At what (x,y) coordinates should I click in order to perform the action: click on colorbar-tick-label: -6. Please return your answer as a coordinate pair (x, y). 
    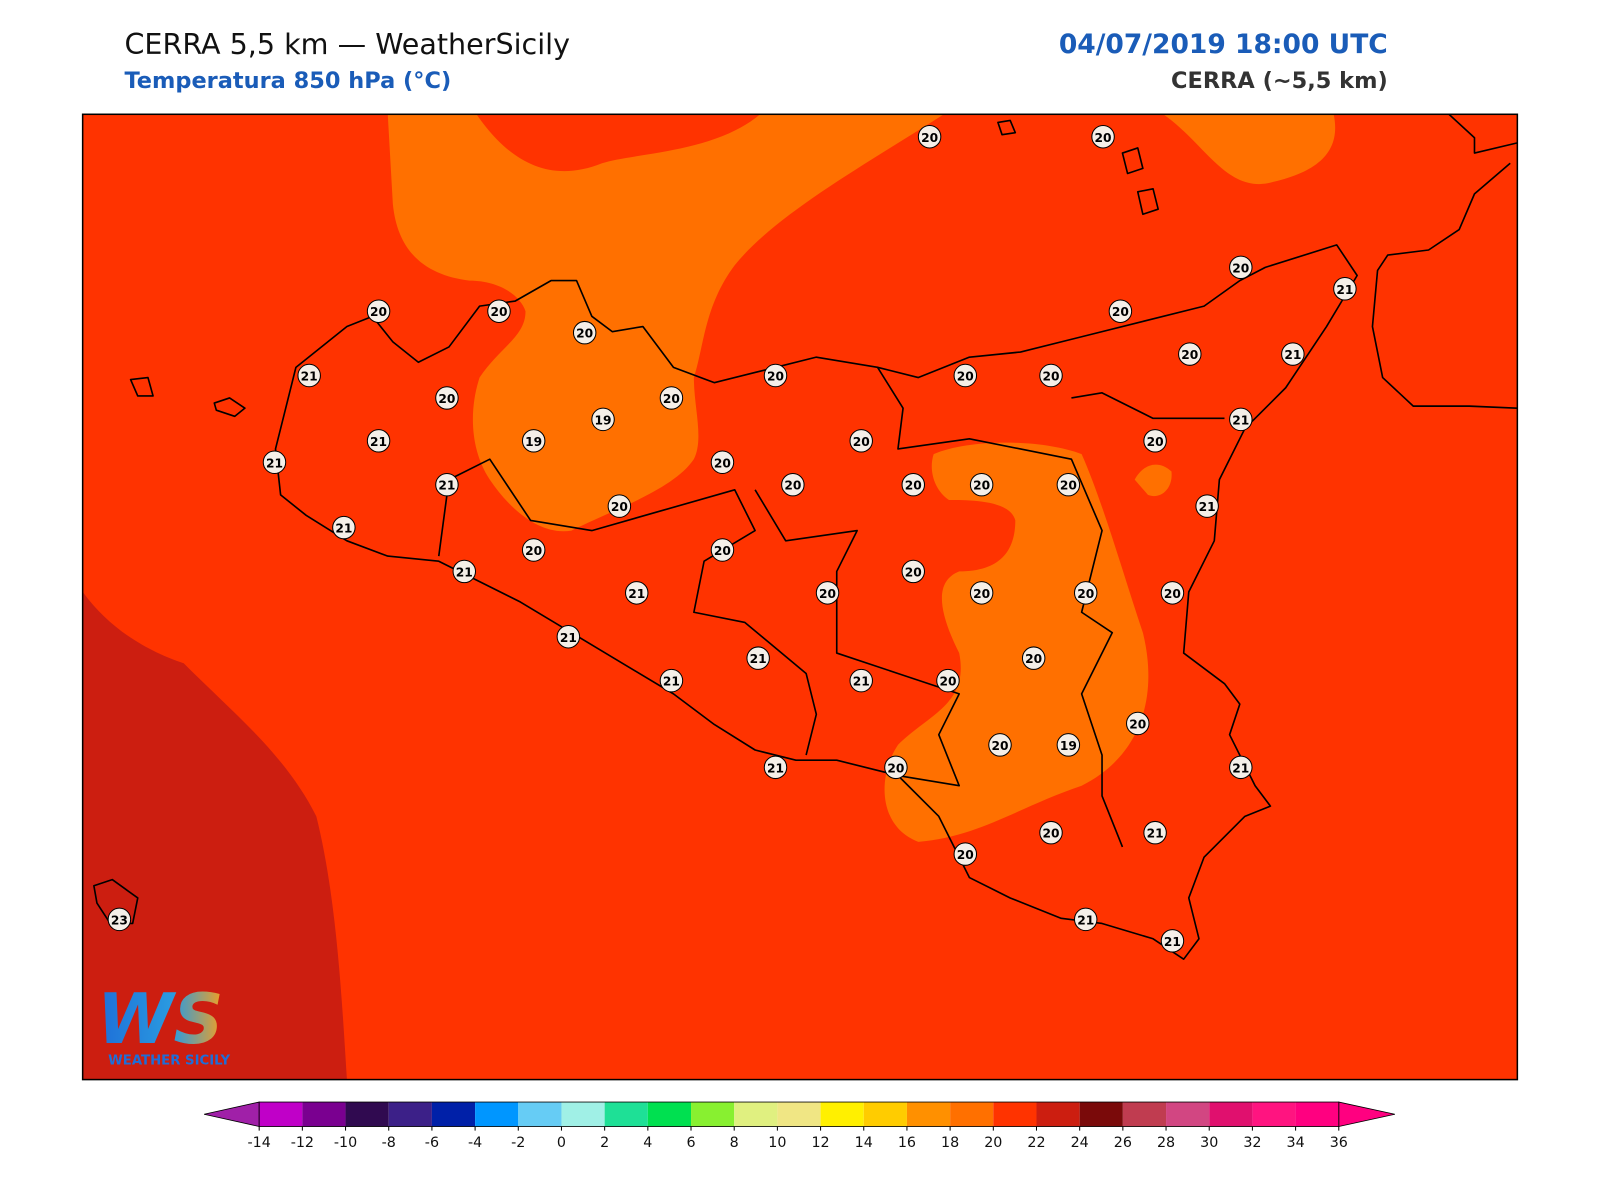
    Looking at the image, I should click on (432, 1143).